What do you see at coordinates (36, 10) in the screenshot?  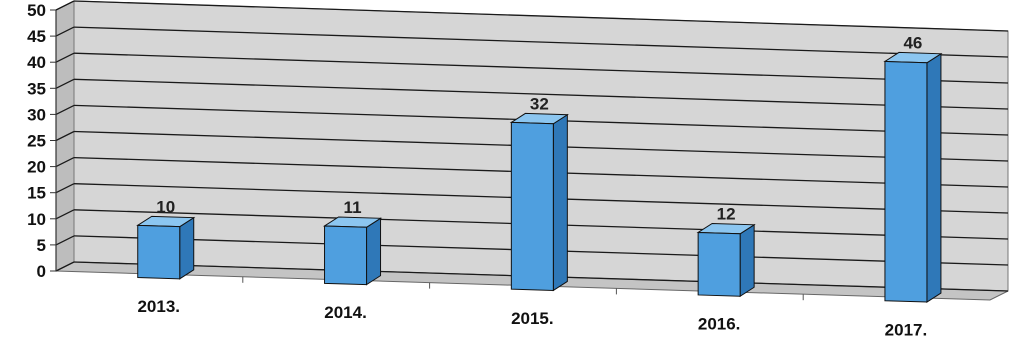 I see `y-tick-label: 50` at bounding box center [36, 10].